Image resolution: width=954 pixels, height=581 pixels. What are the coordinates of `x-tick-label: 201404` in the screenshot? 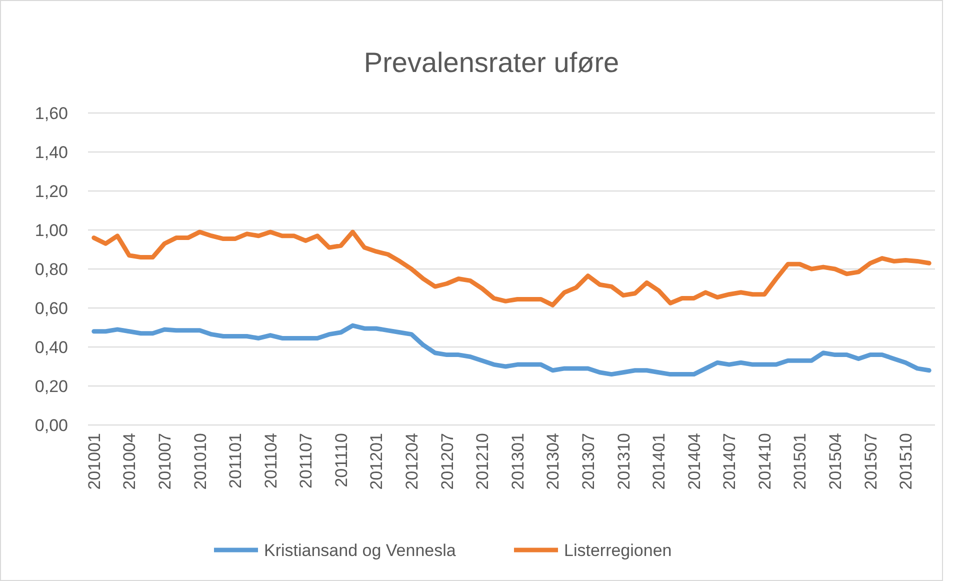 It's located at (694, 461).